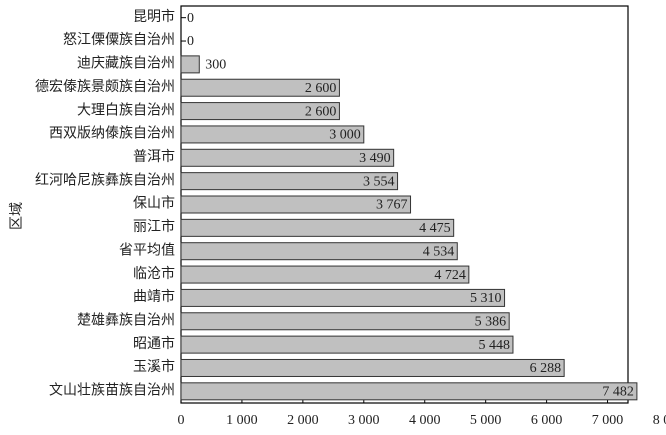 The height and width of the screenshot is (435, 666). I want to click on y-tick-label: 楚雄彝族自治州, so click(126, 320).